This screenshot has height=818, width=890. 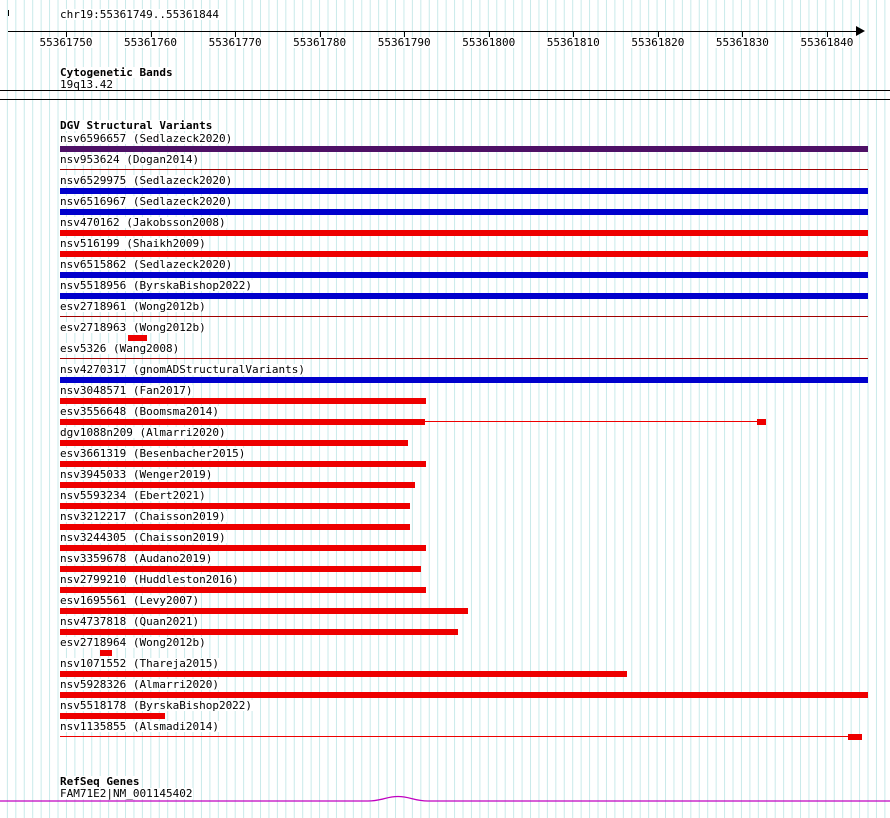 I want to click on variant-row: nsv3048571 (Fan2017), so click(x=445, y=395).